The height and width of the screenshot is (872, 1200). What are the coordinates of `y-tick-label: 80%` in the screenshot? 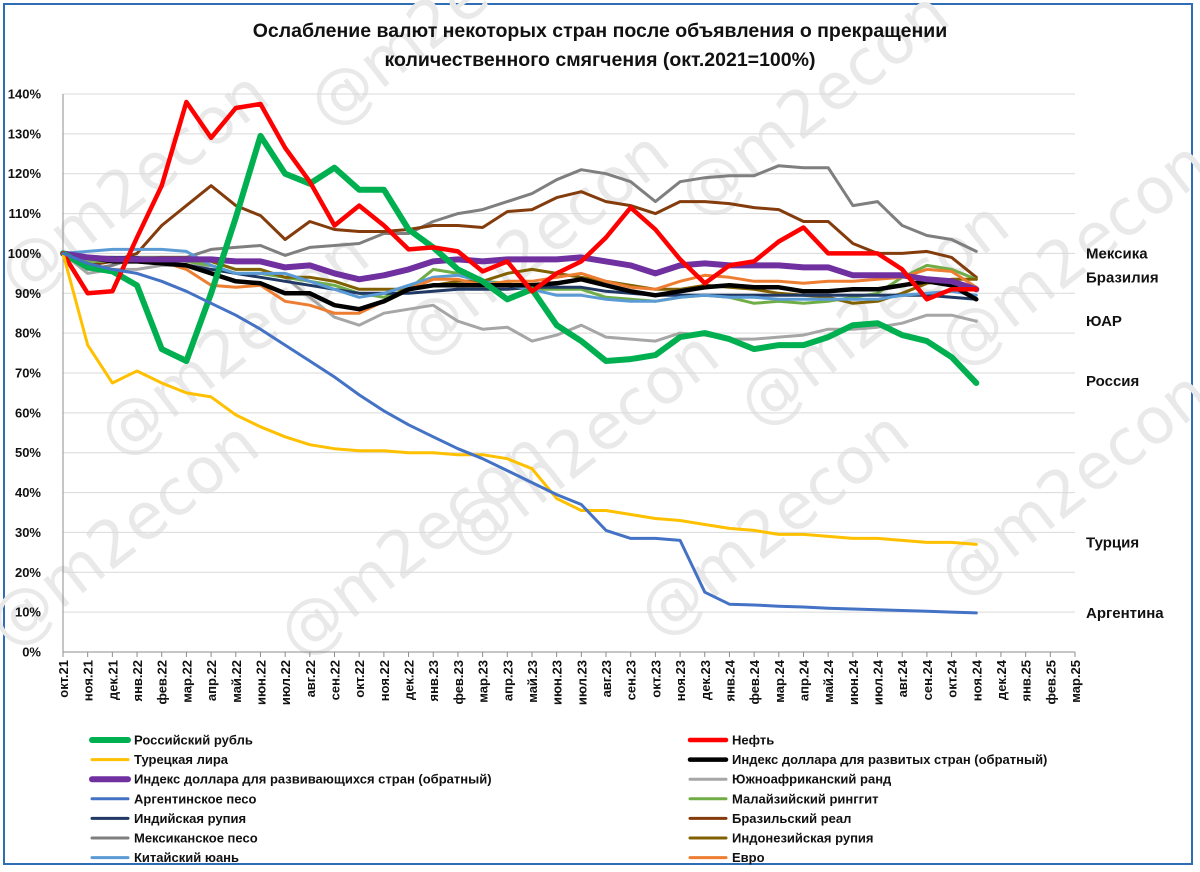 It's located at (28, 333).